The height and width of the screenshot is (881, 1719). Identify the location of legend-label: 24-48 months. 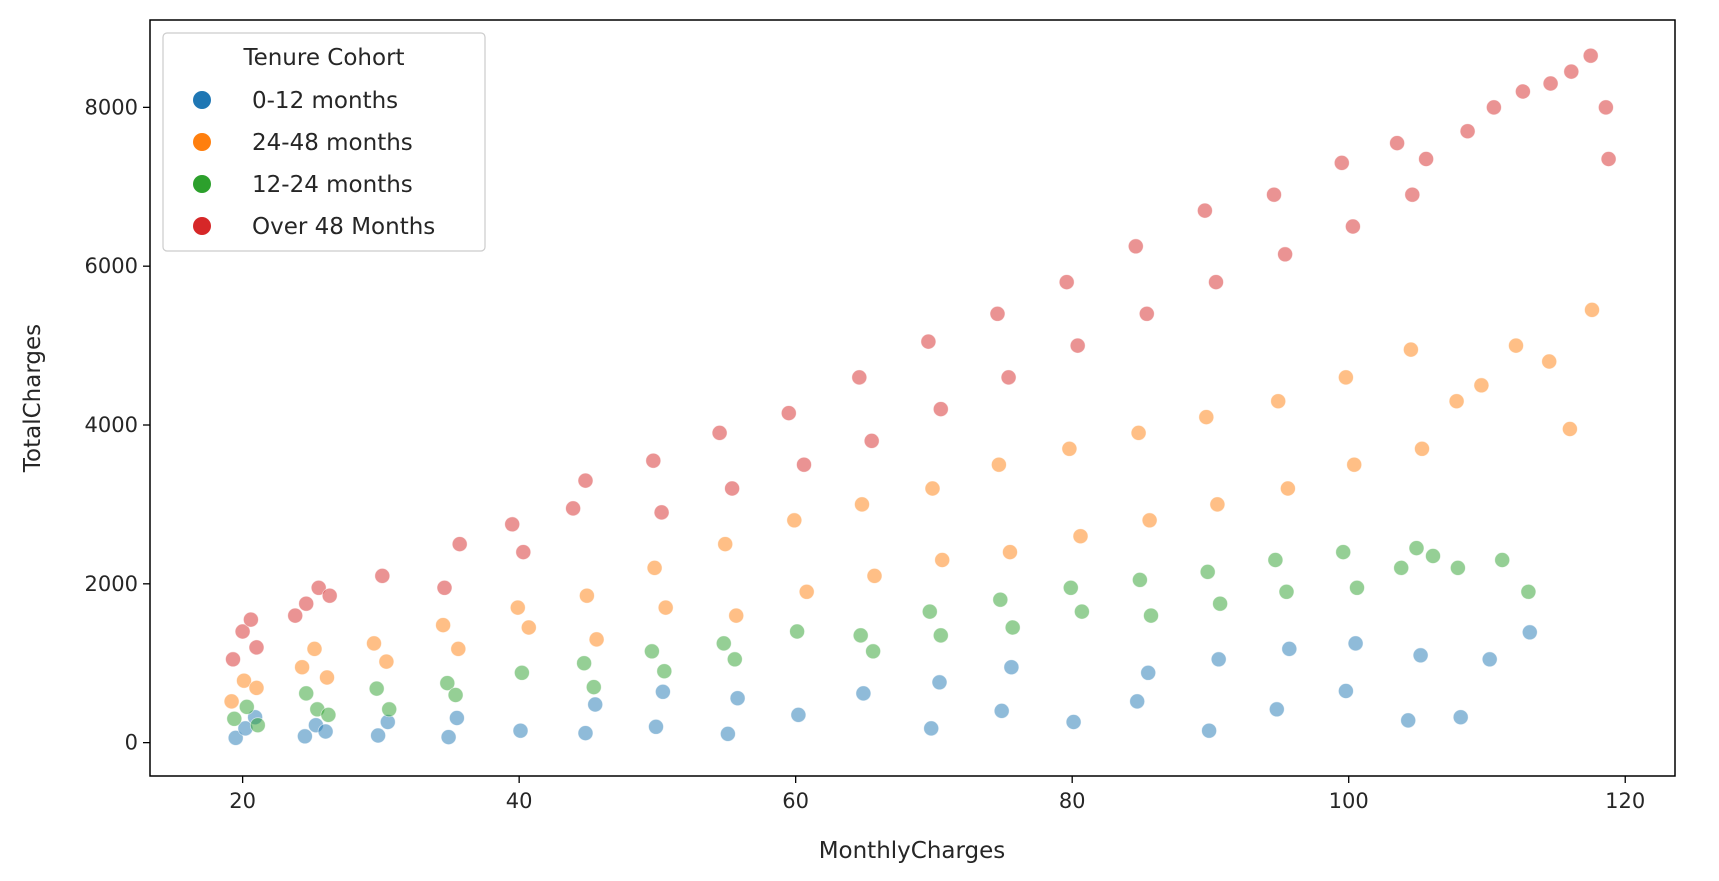
(332, 143).